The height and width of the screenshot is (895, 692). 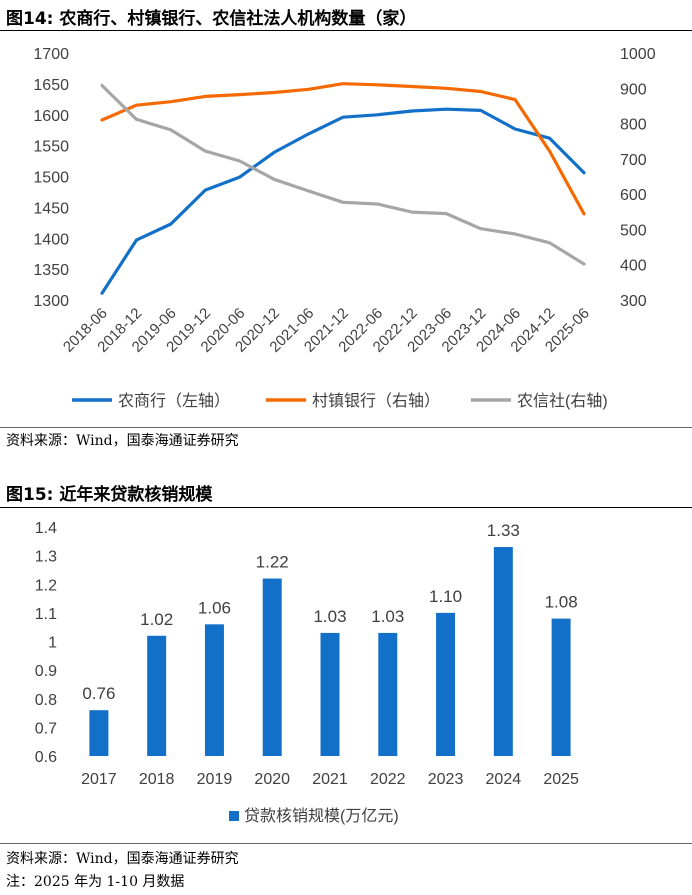 I want to click on figure15-bottom-rule, so click(x=346, y=843).